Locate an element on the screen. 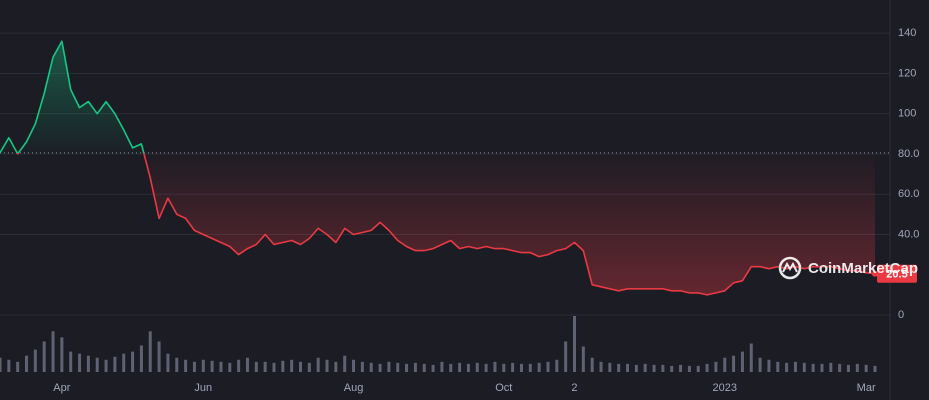 The image size is (929, 400). y-tick-label: 100 is located at coordinates (907, 114).